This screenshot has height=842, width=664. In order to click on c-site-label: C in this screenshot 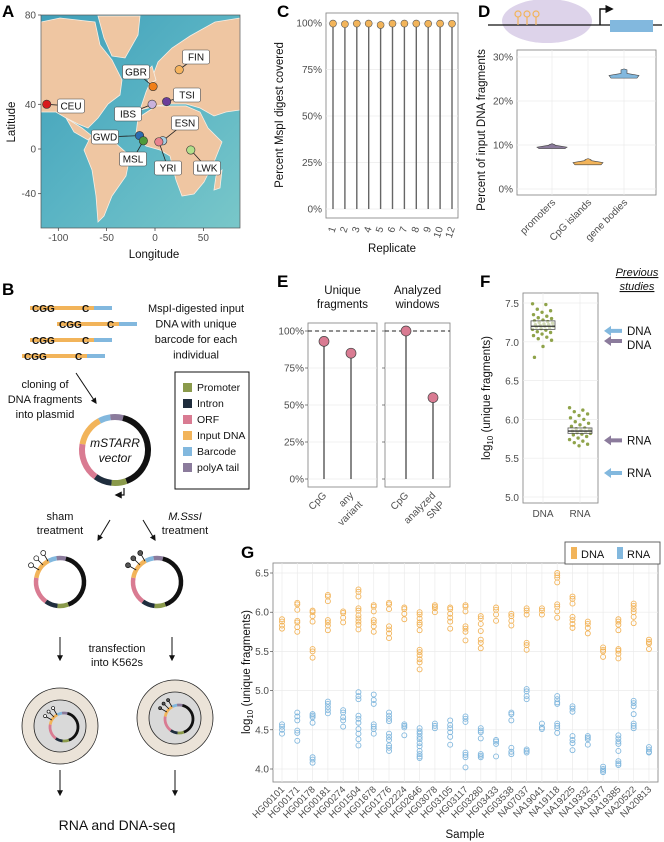, I will do `click(85, 309)`.